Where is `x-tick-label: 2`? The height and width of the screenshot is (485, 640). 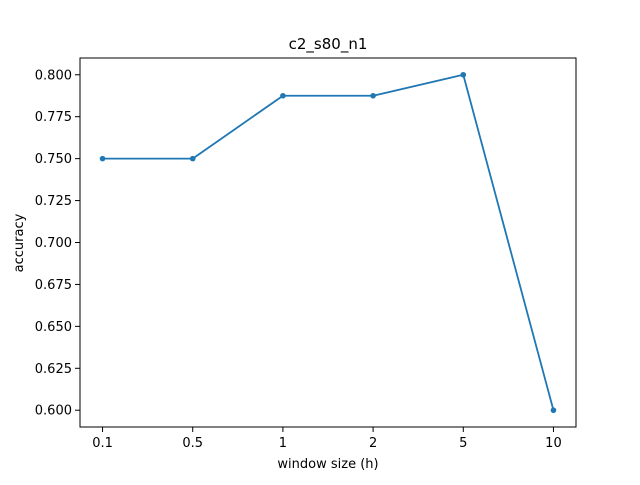 x-tick-label: 2 is located at coordinates (373, 443).